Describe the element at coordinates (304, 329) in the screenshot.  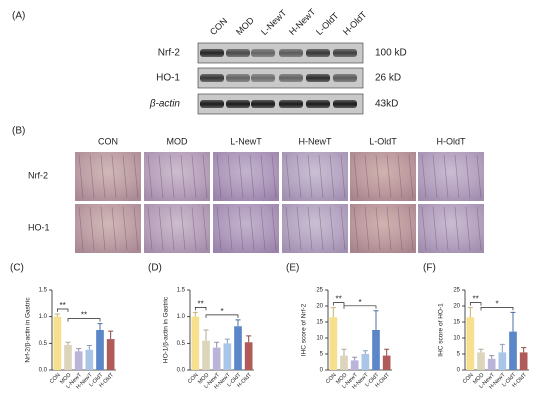
I see `y-axis-title: IHC score of Nrf-2` at that location.